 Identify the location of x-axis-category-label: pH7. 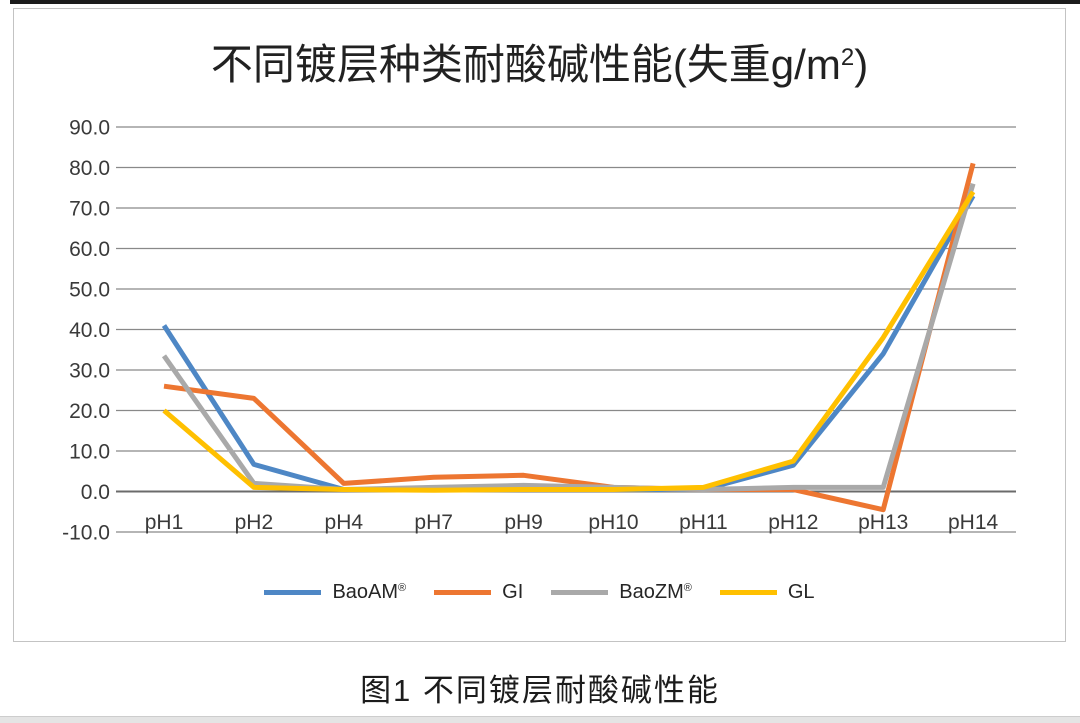
(433, 522).